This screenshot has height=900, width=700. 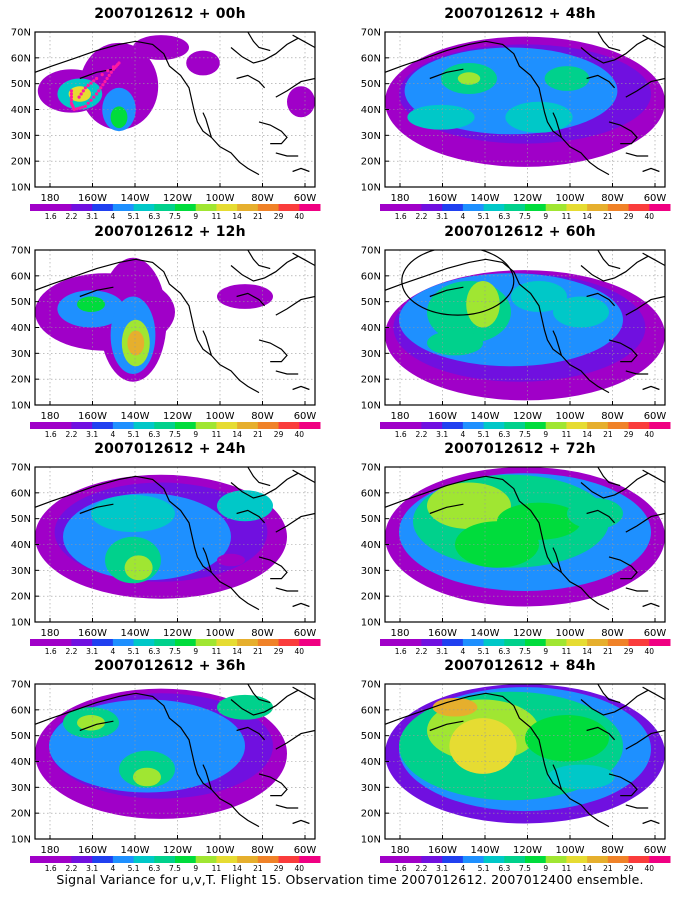 What do you see at coordinates (570, 416) in the screenshot?
I see `lon-label: 100W` at bounding box center [570, 416].